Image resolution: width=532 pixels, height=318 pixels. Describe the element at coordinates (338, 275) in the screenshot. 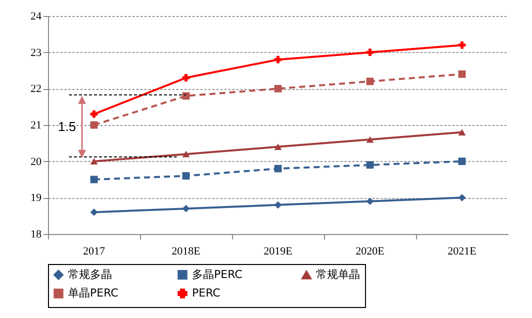

I see `legend-label: 常规单晶` at that location.